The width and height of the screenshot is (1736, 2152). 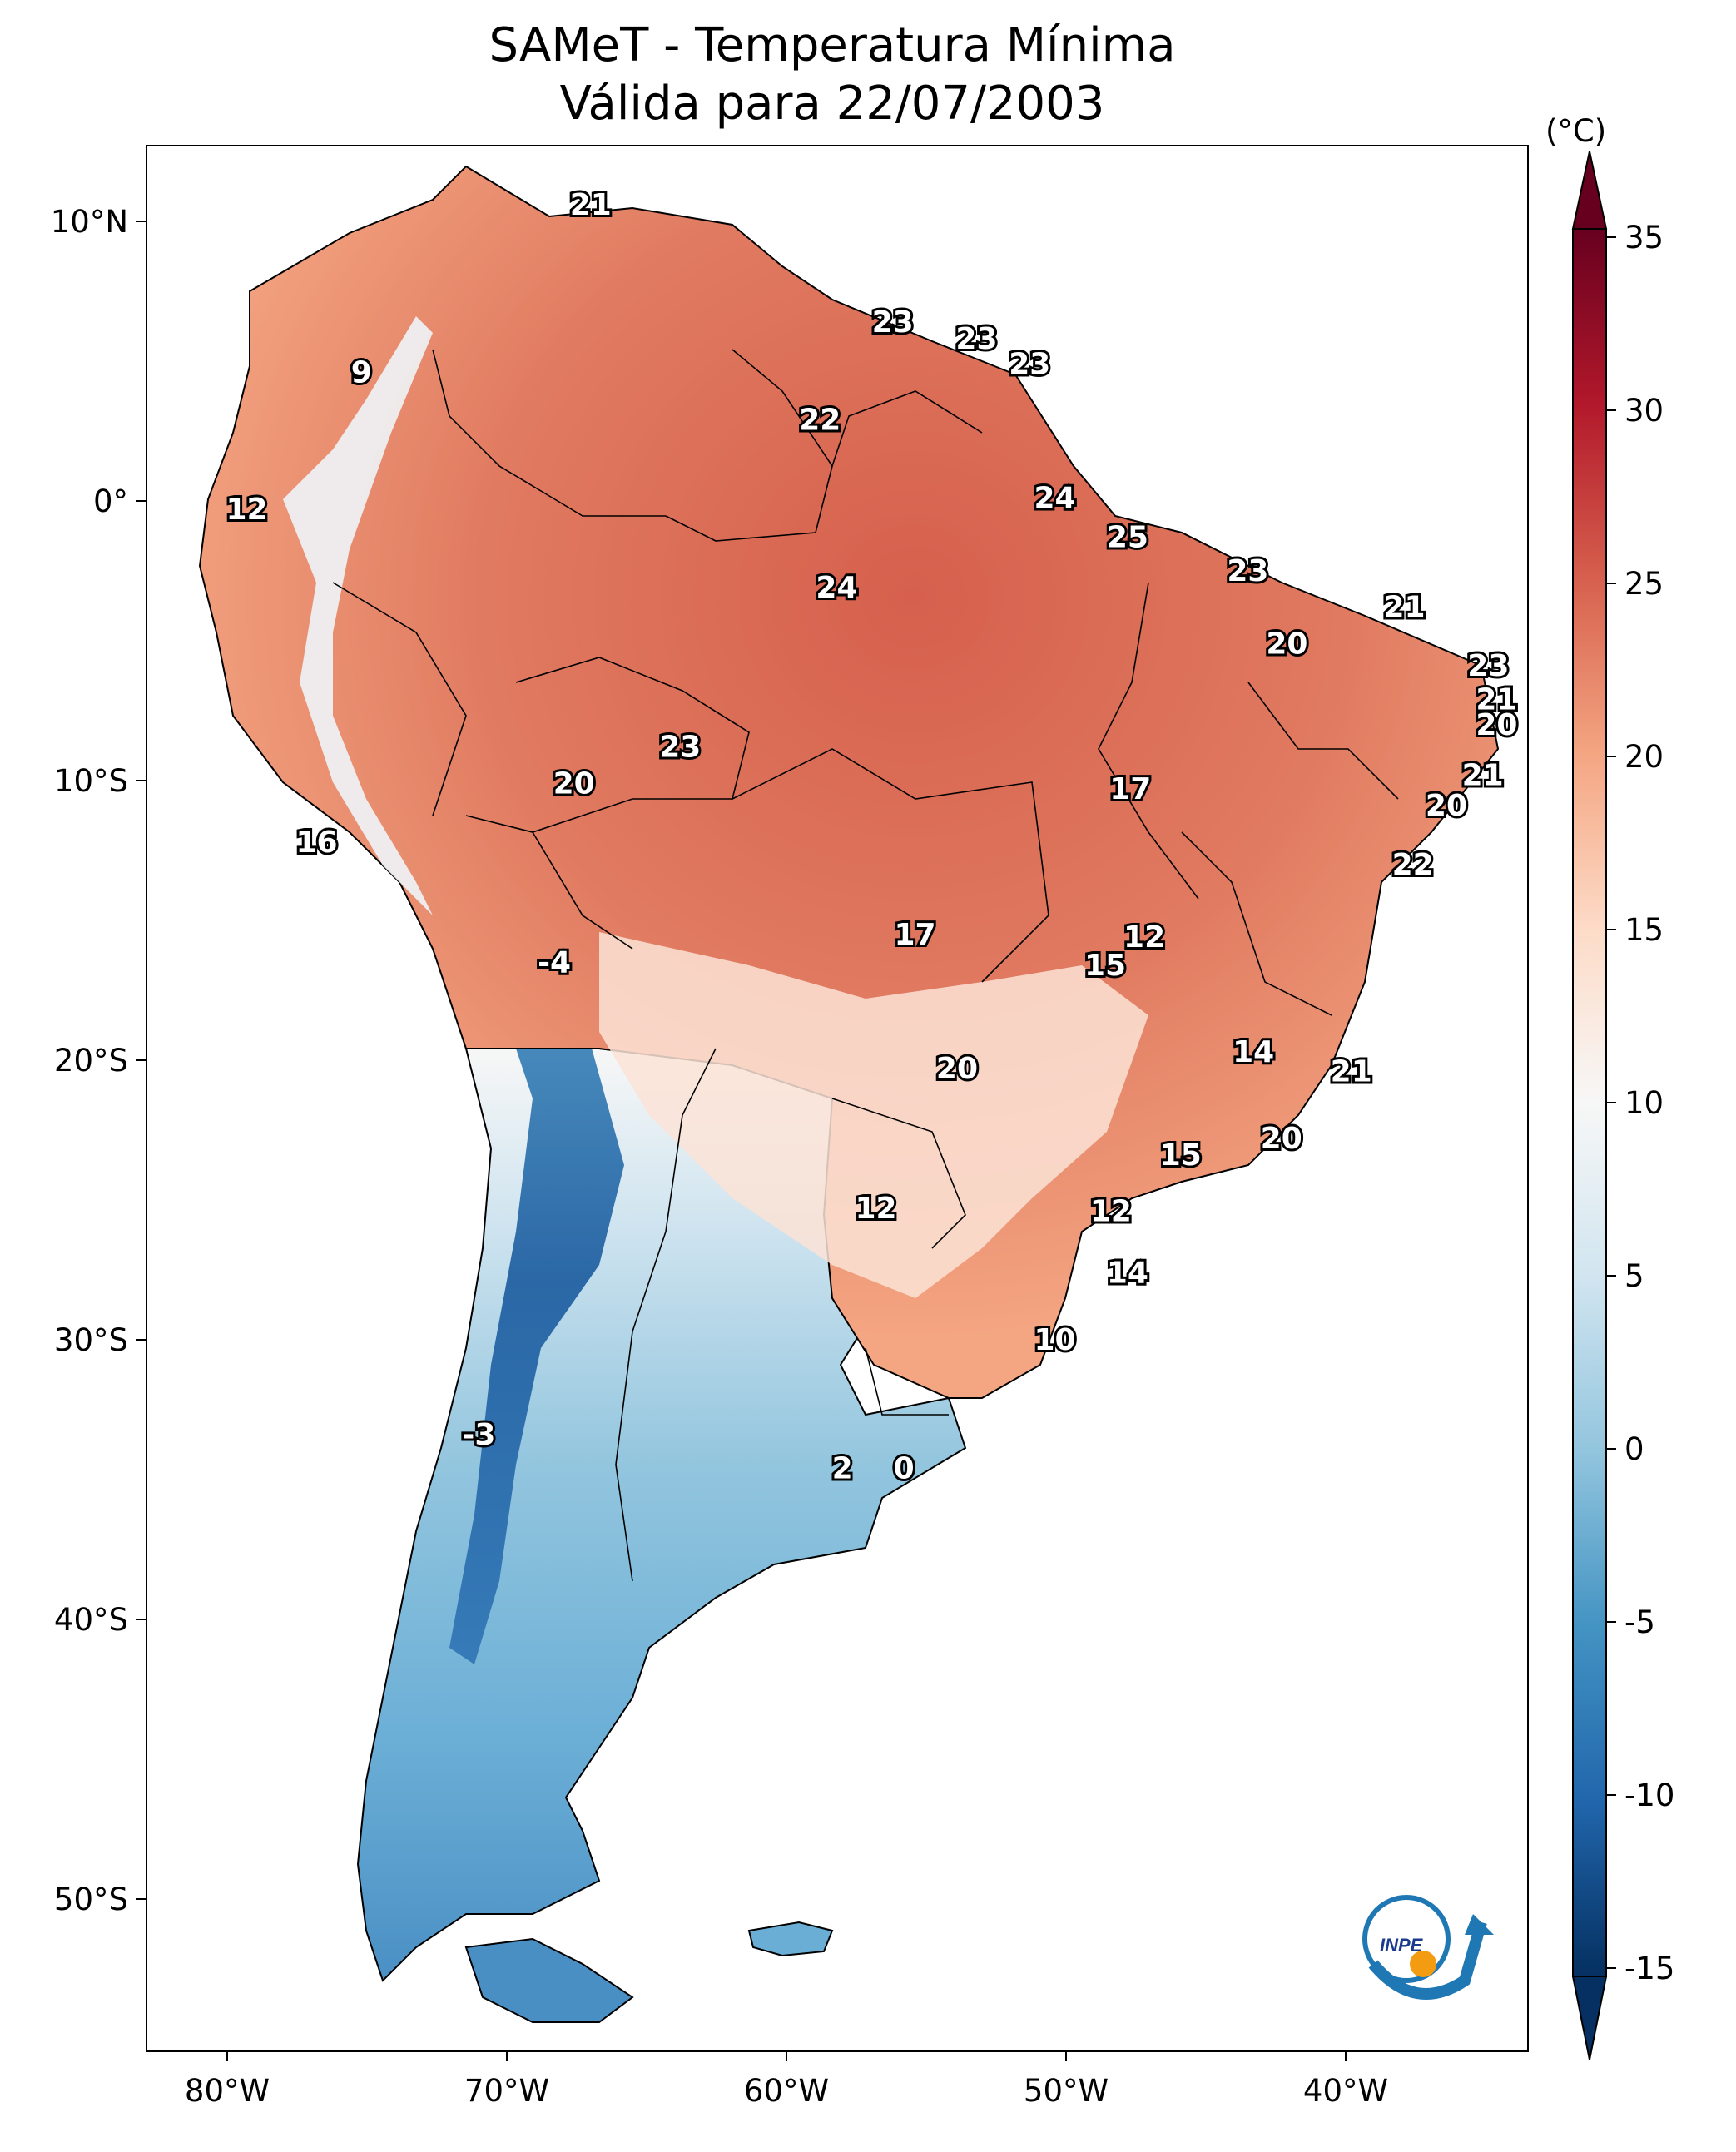 What do you see at coordinates (1127, 538) in the screenshot?
I see `temperature-label: 25` at bounding box center [1127, 538].